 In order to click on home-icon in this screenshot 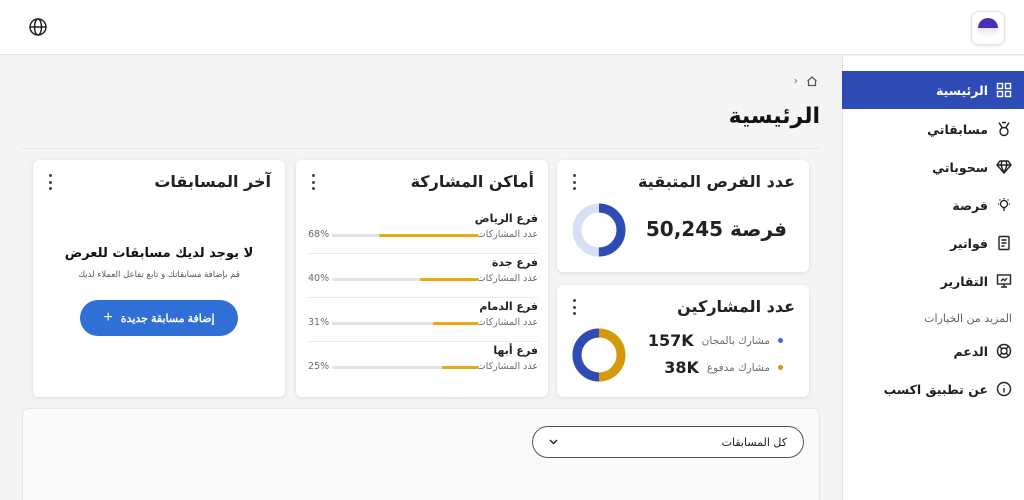, I will do `click(812, 81)`.